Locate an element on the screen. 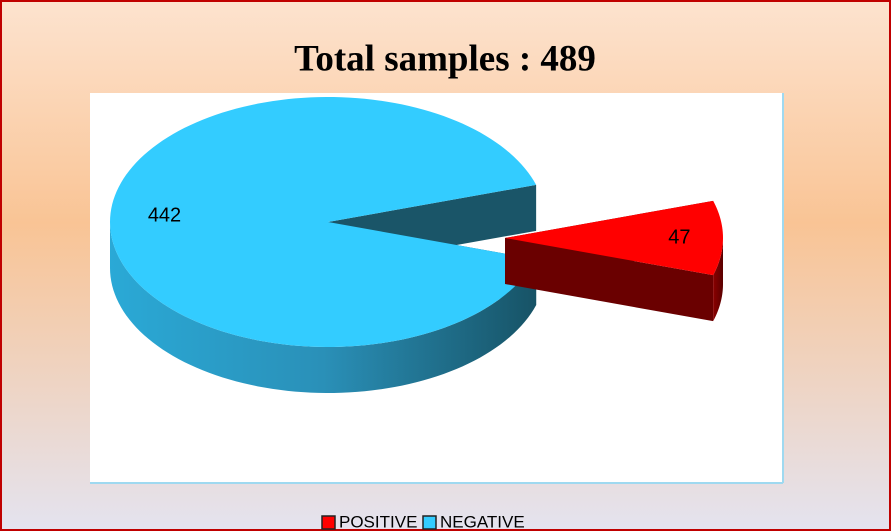 The width and height of the screenshot is (891, 531). legend-label: NEGATIVE is located at coordinates (482, 521).